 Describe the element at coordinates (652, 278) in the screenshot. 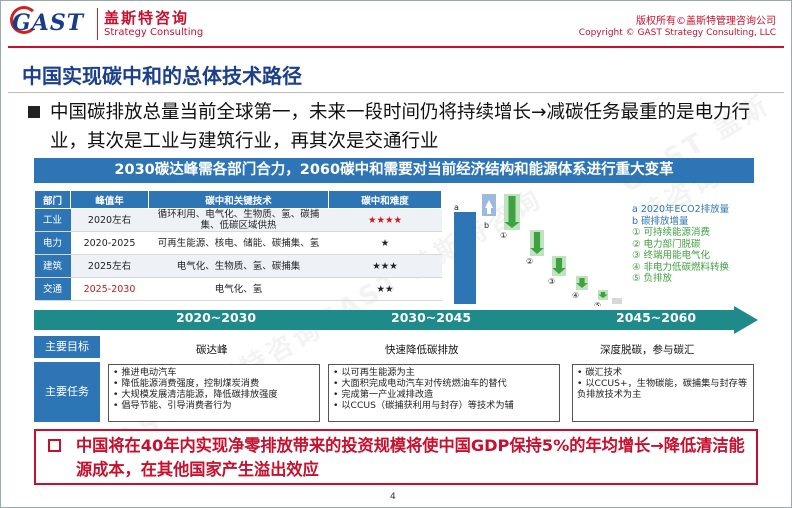

I see `legend-item: ⑤ 负排放` at that location.